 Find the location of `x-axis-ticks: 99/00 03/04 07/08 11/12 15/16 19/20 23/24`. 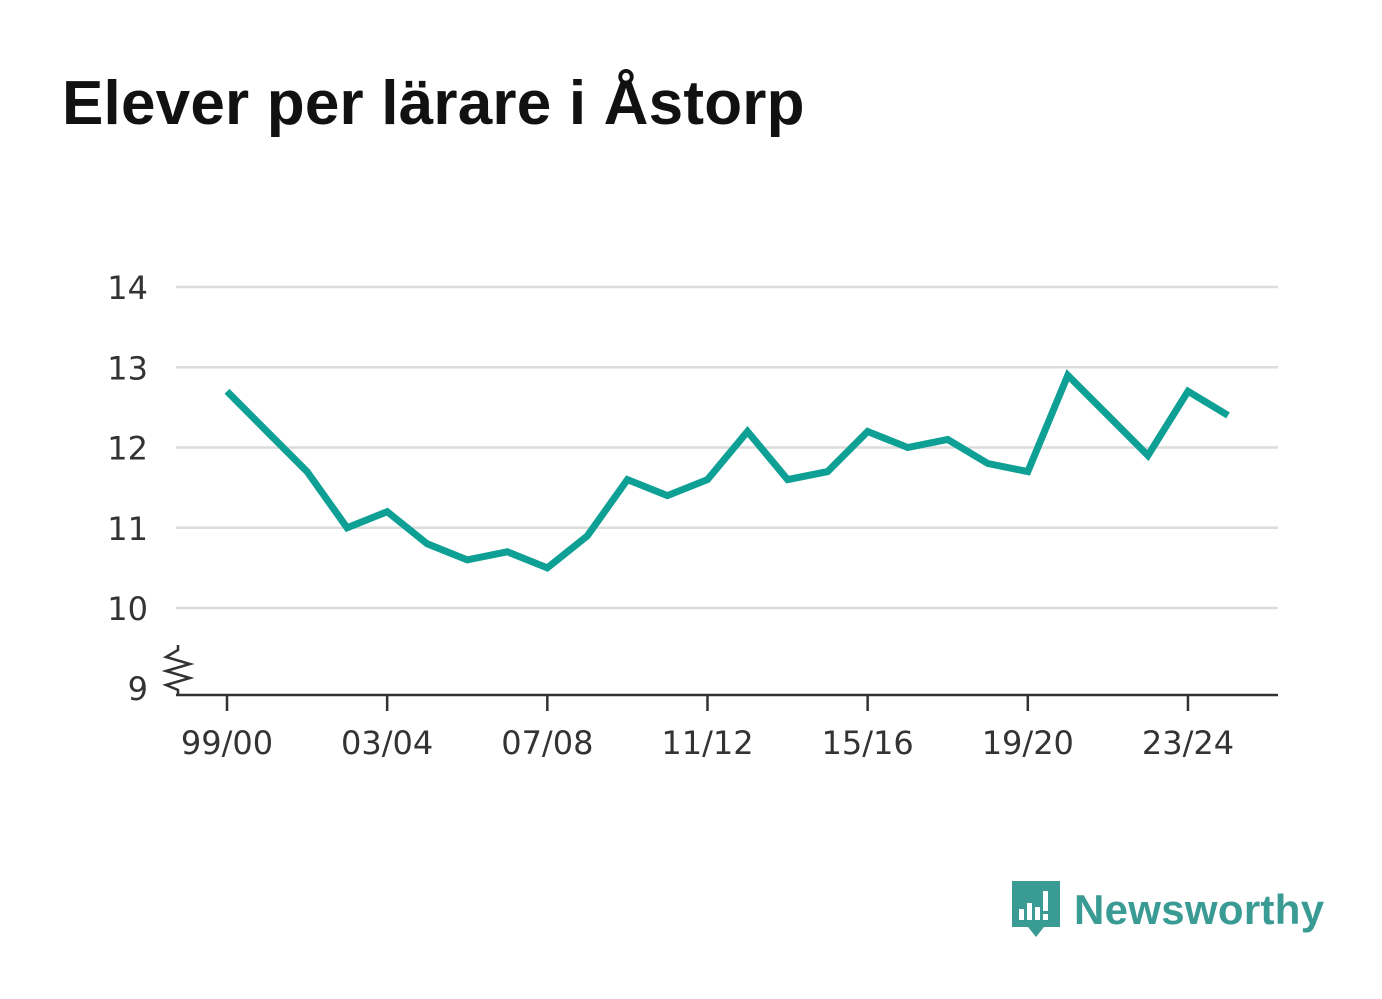

x-axis-ticks: 99/00 03/04 07/08 11/12 15/16 19/20 23/24 is located at coordinates (707, 728).